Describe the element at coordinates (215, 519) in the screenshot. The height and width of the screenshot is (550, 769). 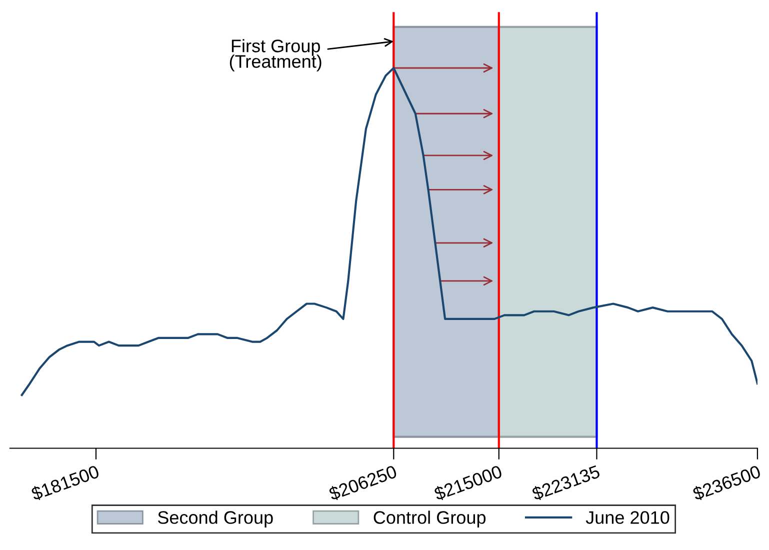
I see `legend-label: Second Group` at that location.